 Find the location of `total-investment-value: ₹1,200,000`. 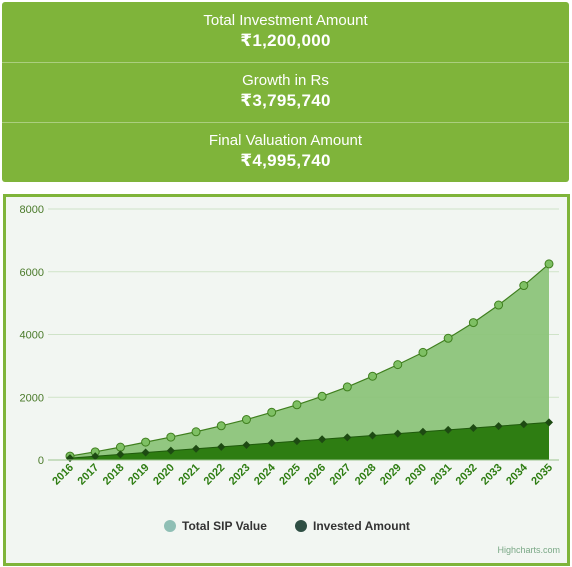

total-investment-value: ₹1,200,000 is located at coordinates (285, 40).